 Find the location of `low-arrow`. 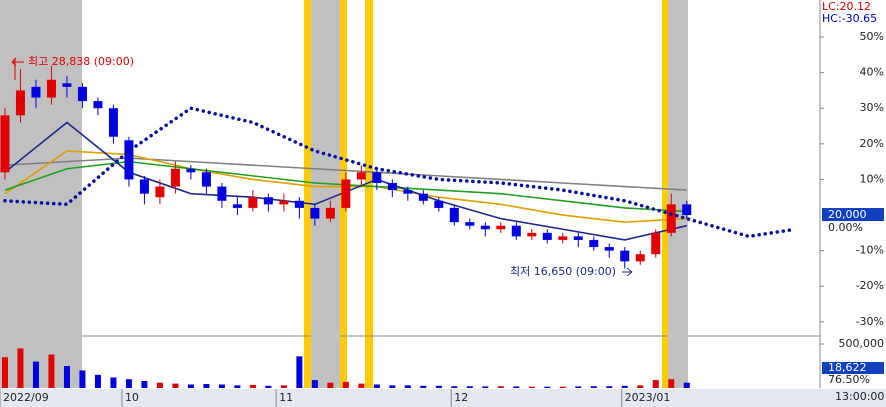

low-arrow is located at coordinates (627, 272).